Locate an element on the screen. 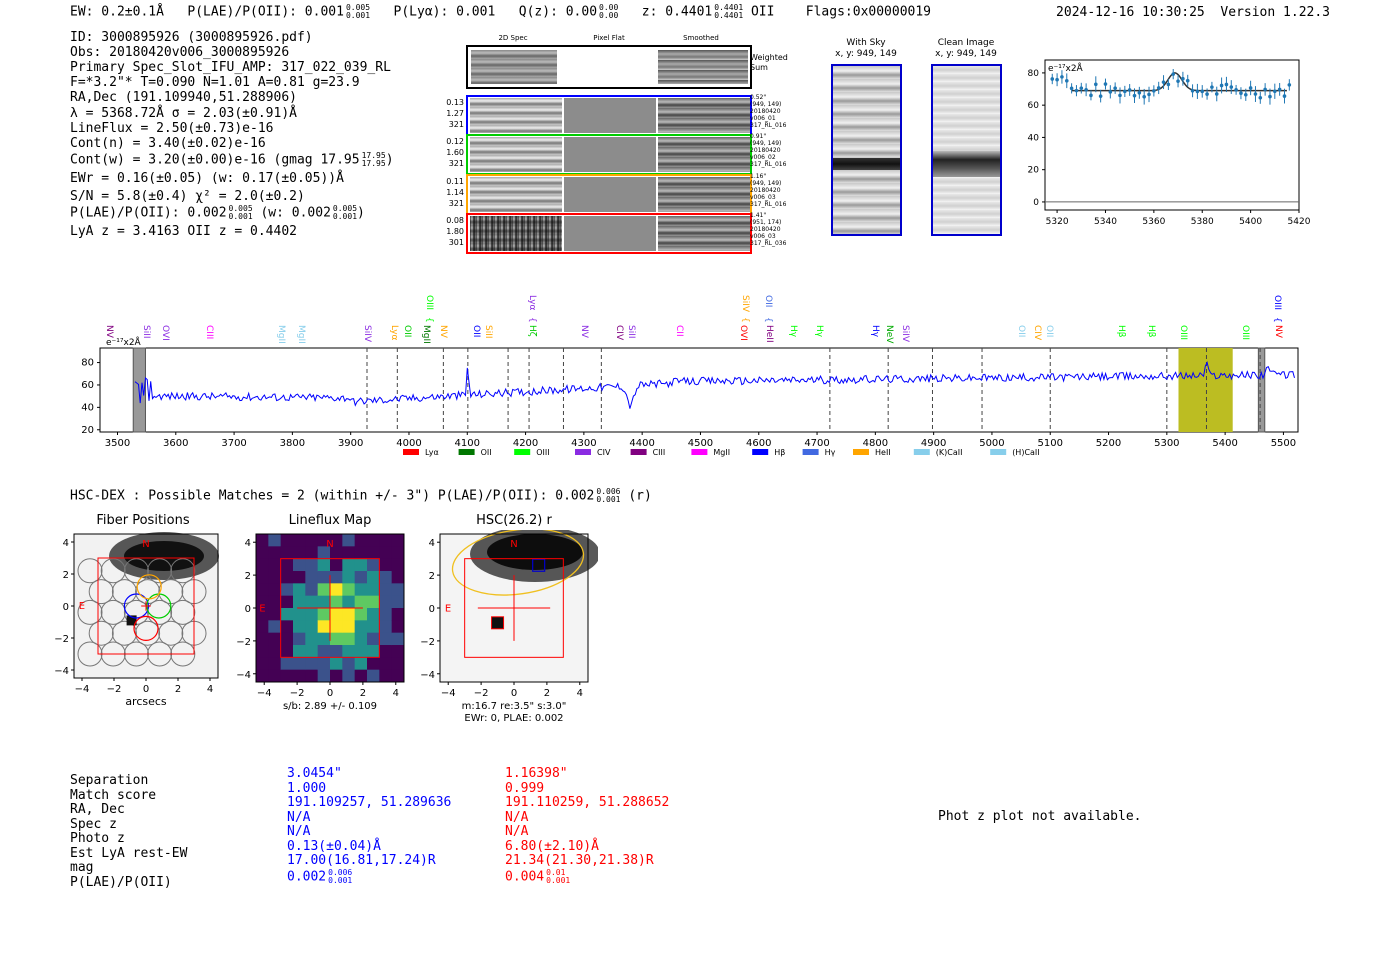 This screenshot has height=953, width=1400. match-value: 191.110259, 51.288652 is located at coordinates (587, 803).